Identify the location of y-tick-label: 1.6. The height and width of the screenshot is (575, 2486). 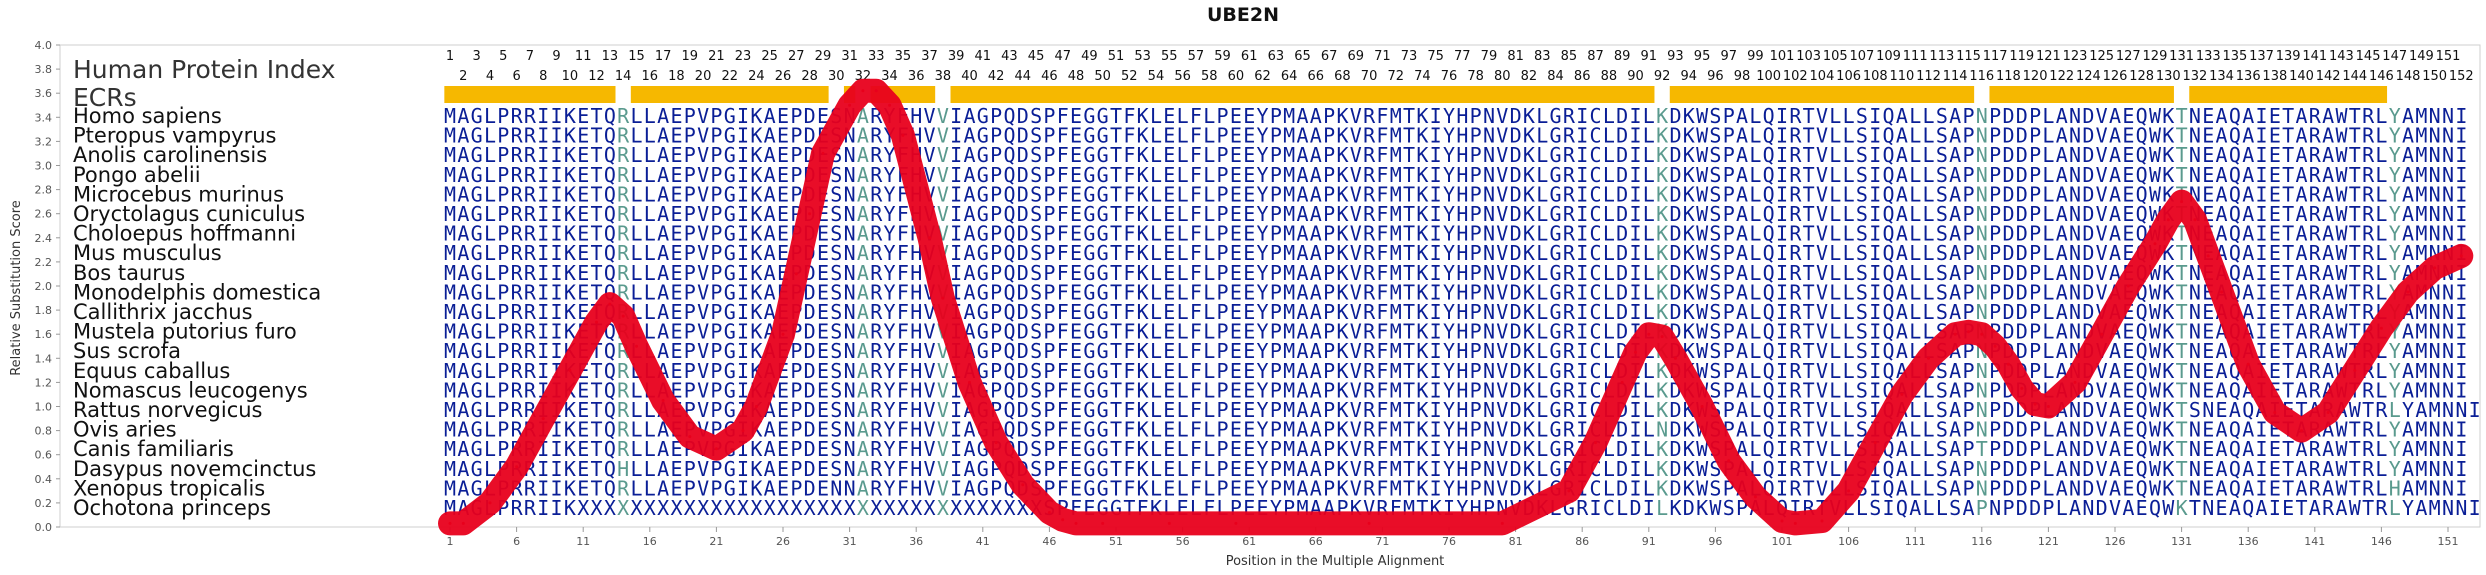
(44, 334).